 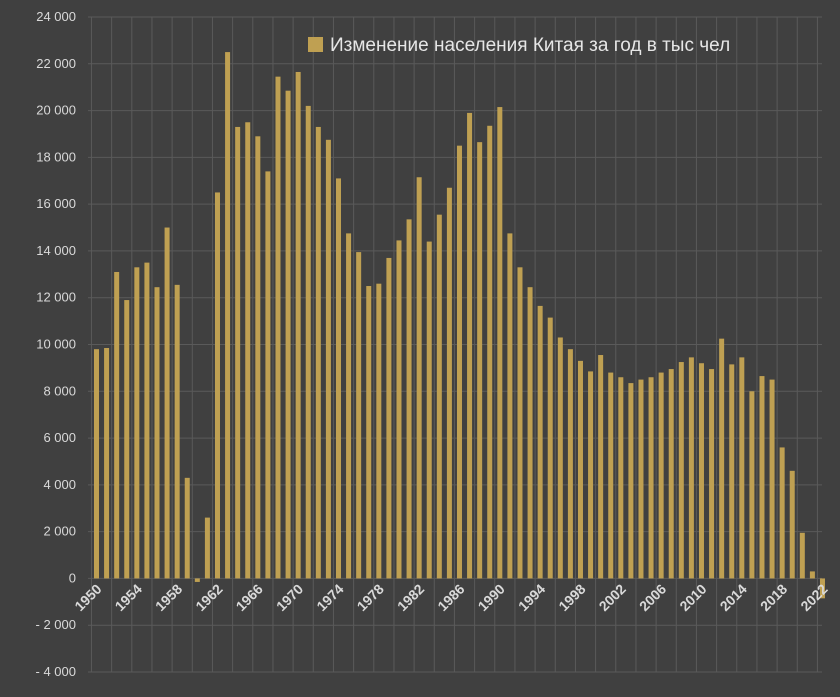 I want to click on bar-2009, so click(x=691, y=468).